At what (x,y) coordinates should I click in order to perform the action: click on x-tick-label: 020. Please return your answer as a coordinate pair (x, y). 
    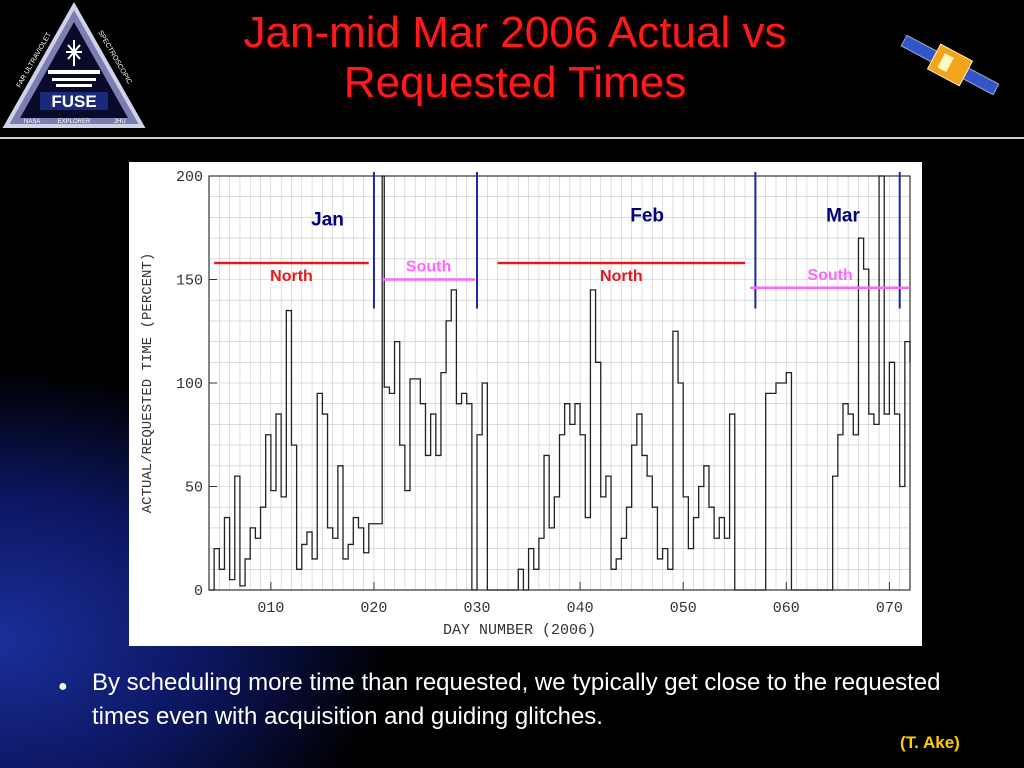
    Looking at the image, I should click on (373, 608).